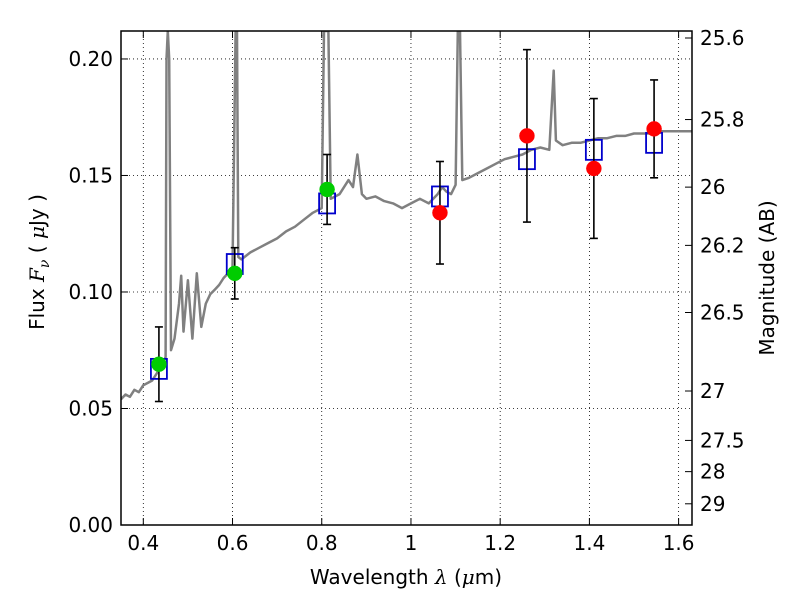 This screenshot has width=800, height=600. Describe the element at coordinates (722, 312) in the screenshot. I see `y2-tick-label: 26.5` at that location.